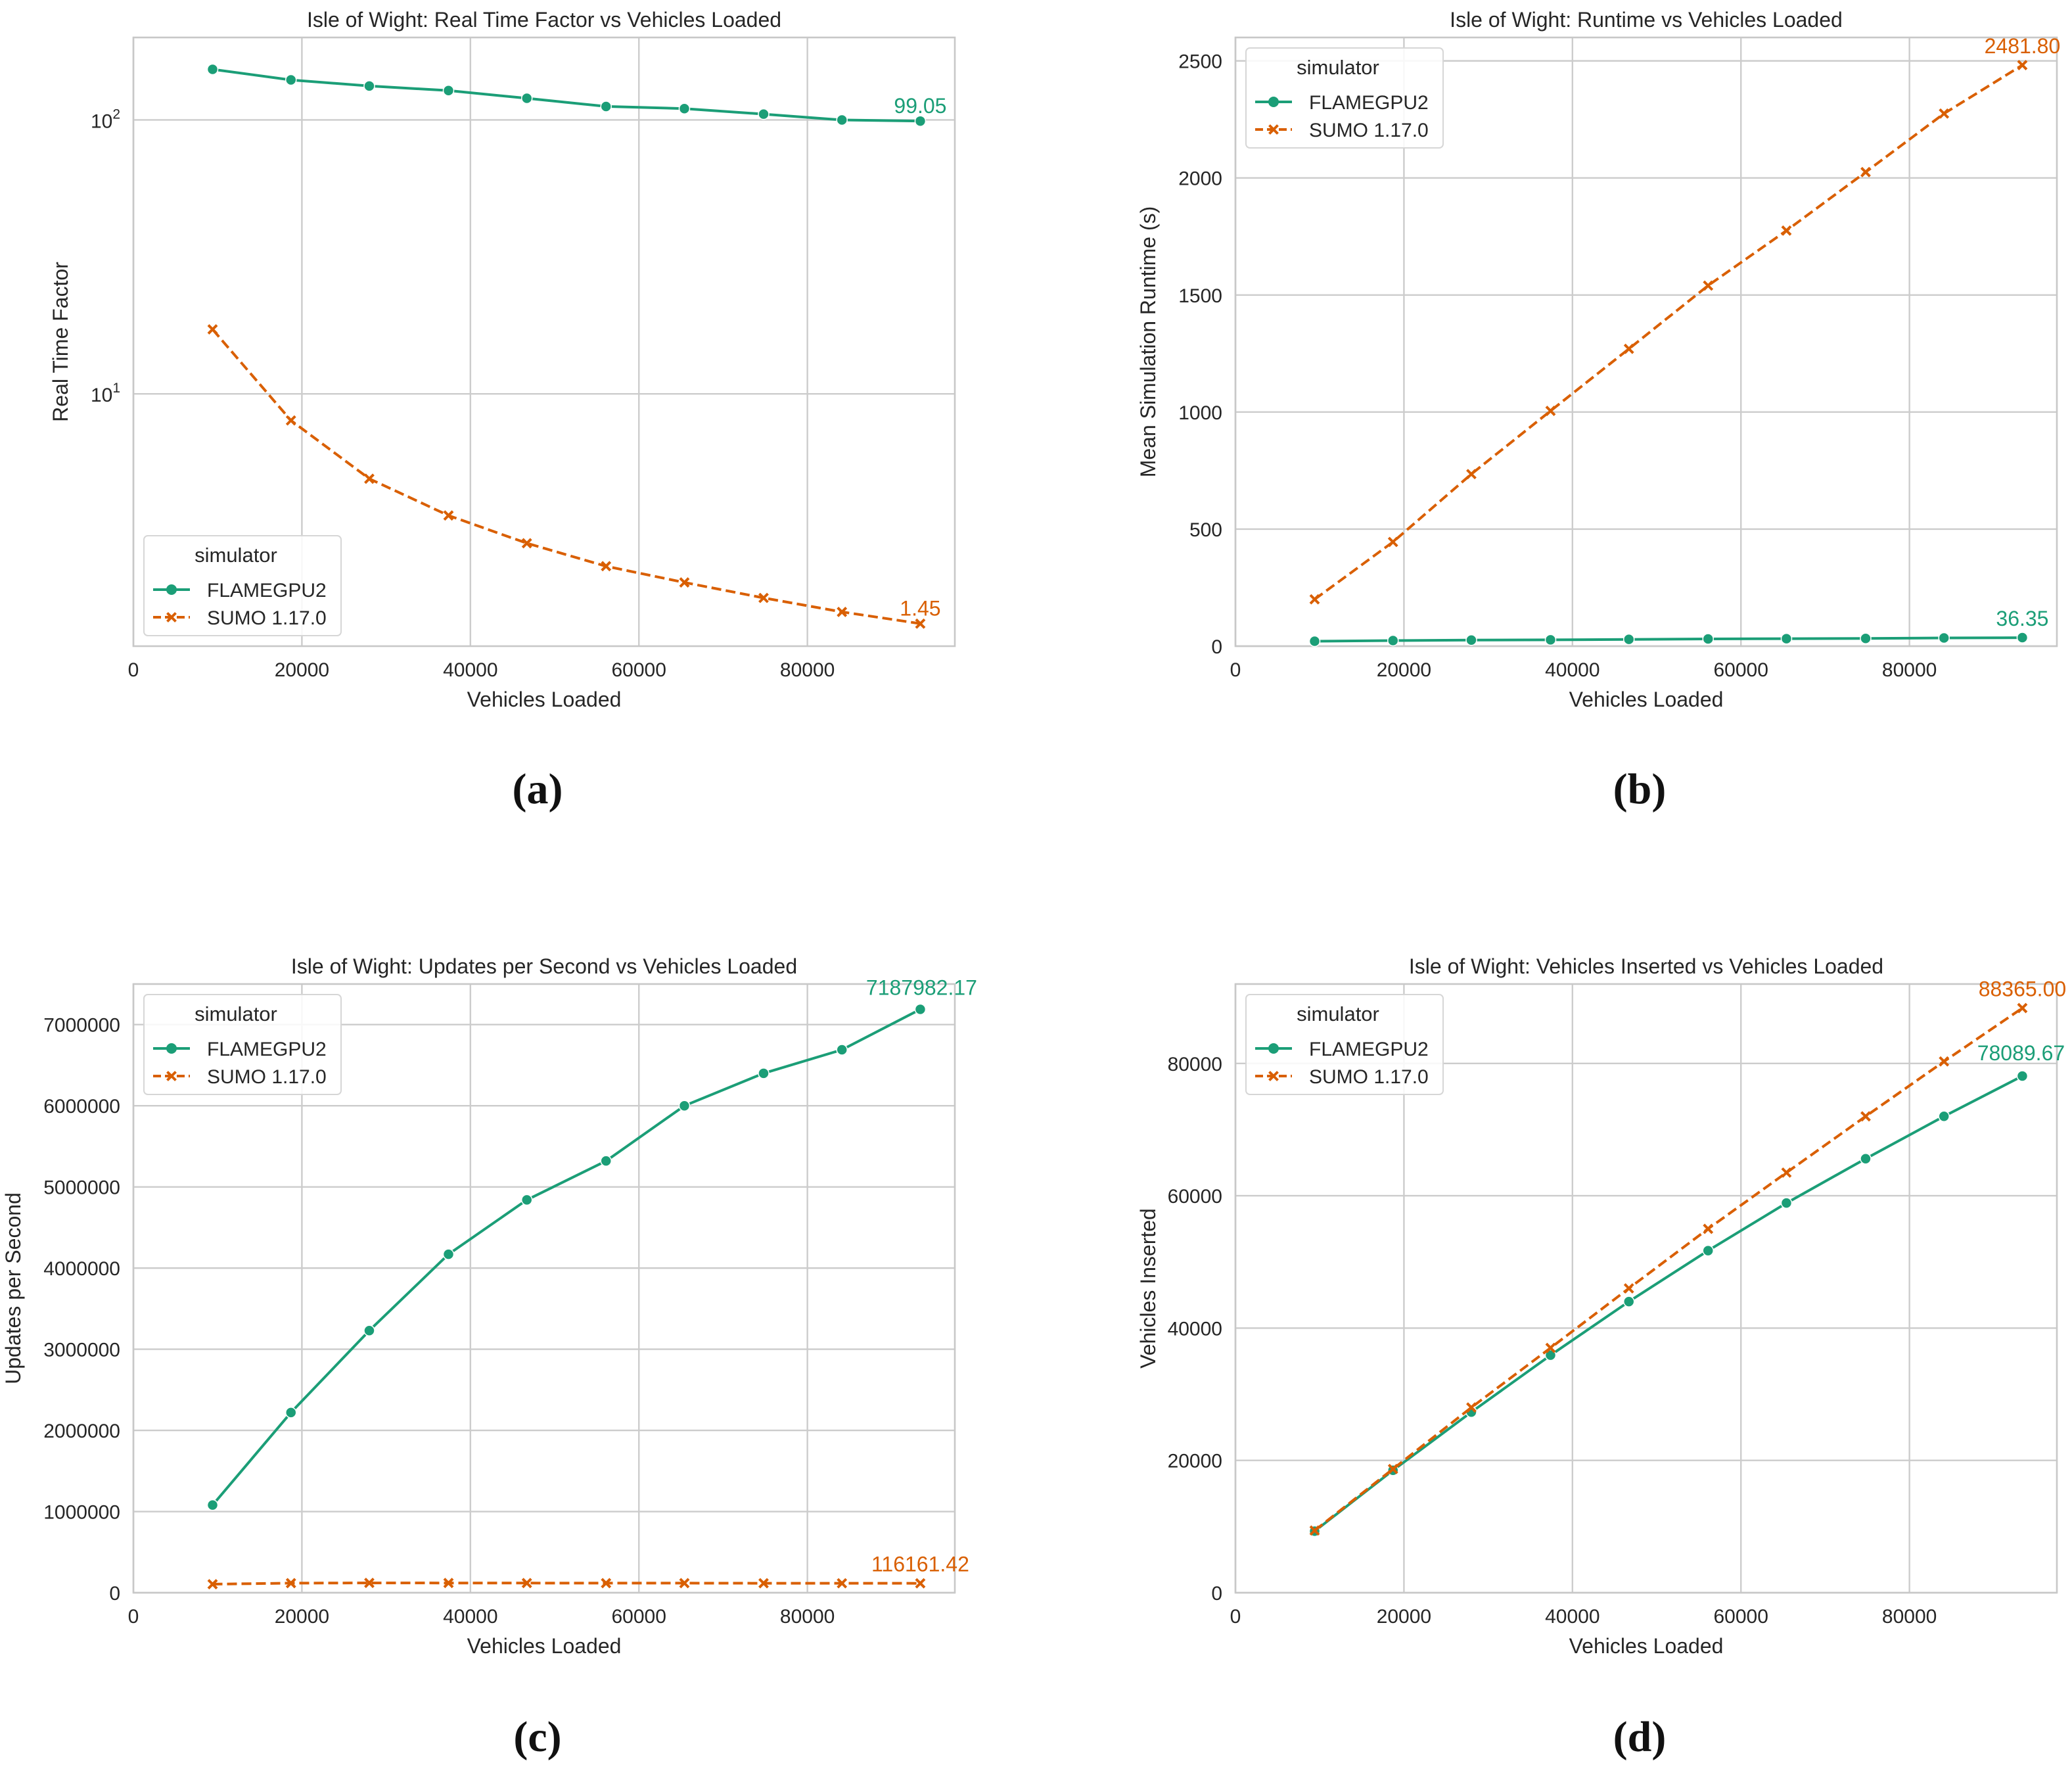  What do you see at coordinates (1200, 62) in the screenshot?
I see `y-tick-label: 2500` at bounding box center [1200, 62].